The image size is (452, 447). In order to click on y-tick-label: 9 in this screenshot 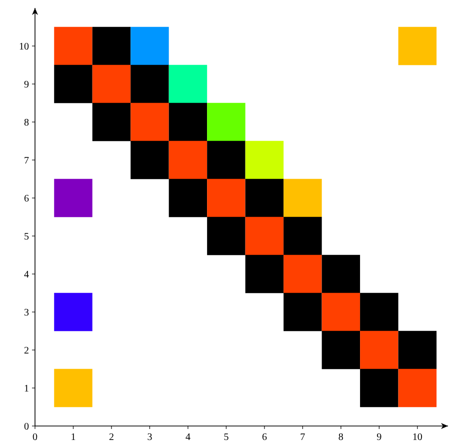, I will do `click(26, 85)`.